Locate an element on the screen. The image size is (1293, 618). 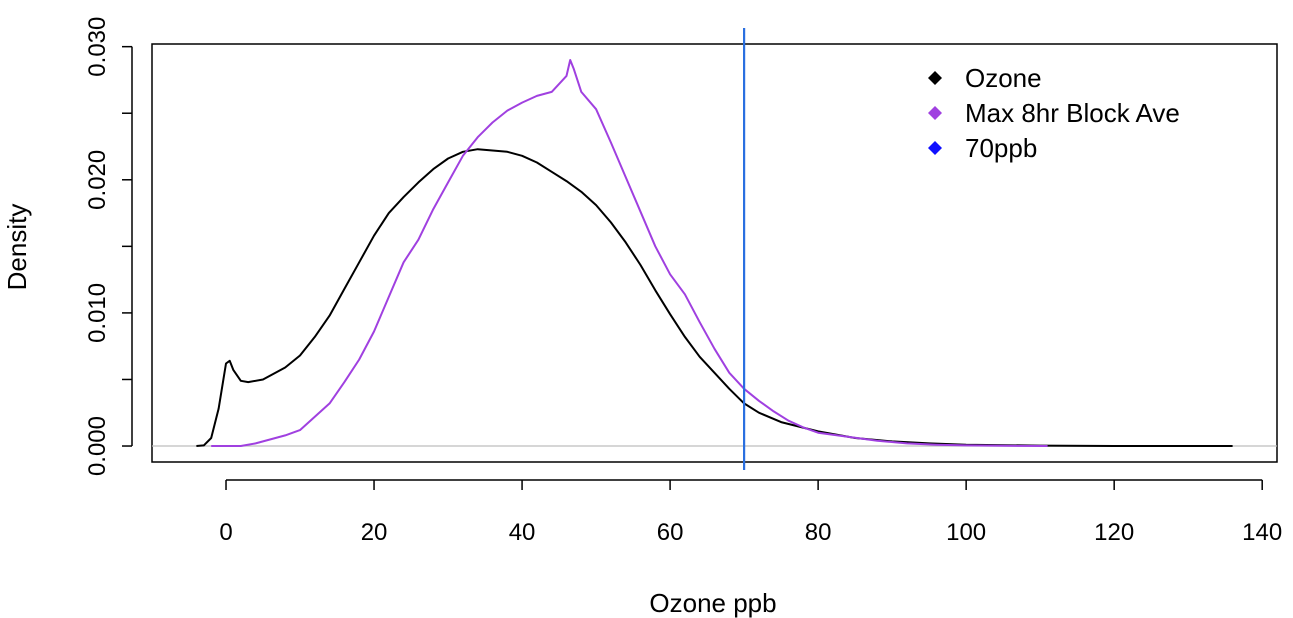
y-tick-label: 0.020 is located at coordinates (97, 180).